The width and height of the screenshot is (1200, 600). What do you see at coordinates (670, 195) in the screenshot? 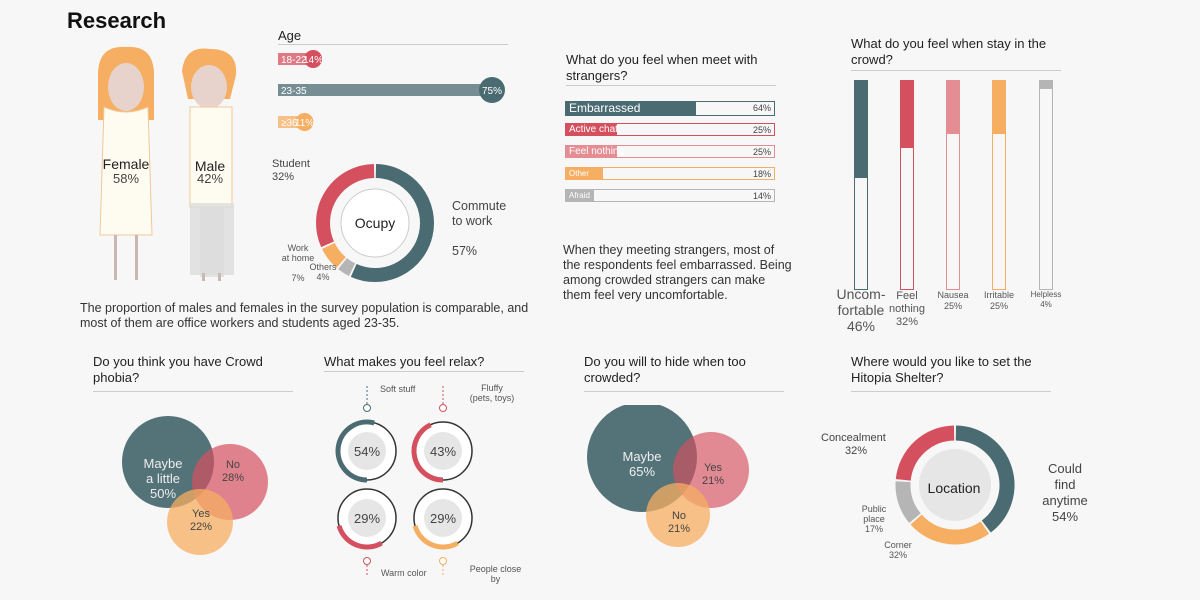
I see `strangers-bar-4: Afraid 14%` at bounding box center [670, 195].